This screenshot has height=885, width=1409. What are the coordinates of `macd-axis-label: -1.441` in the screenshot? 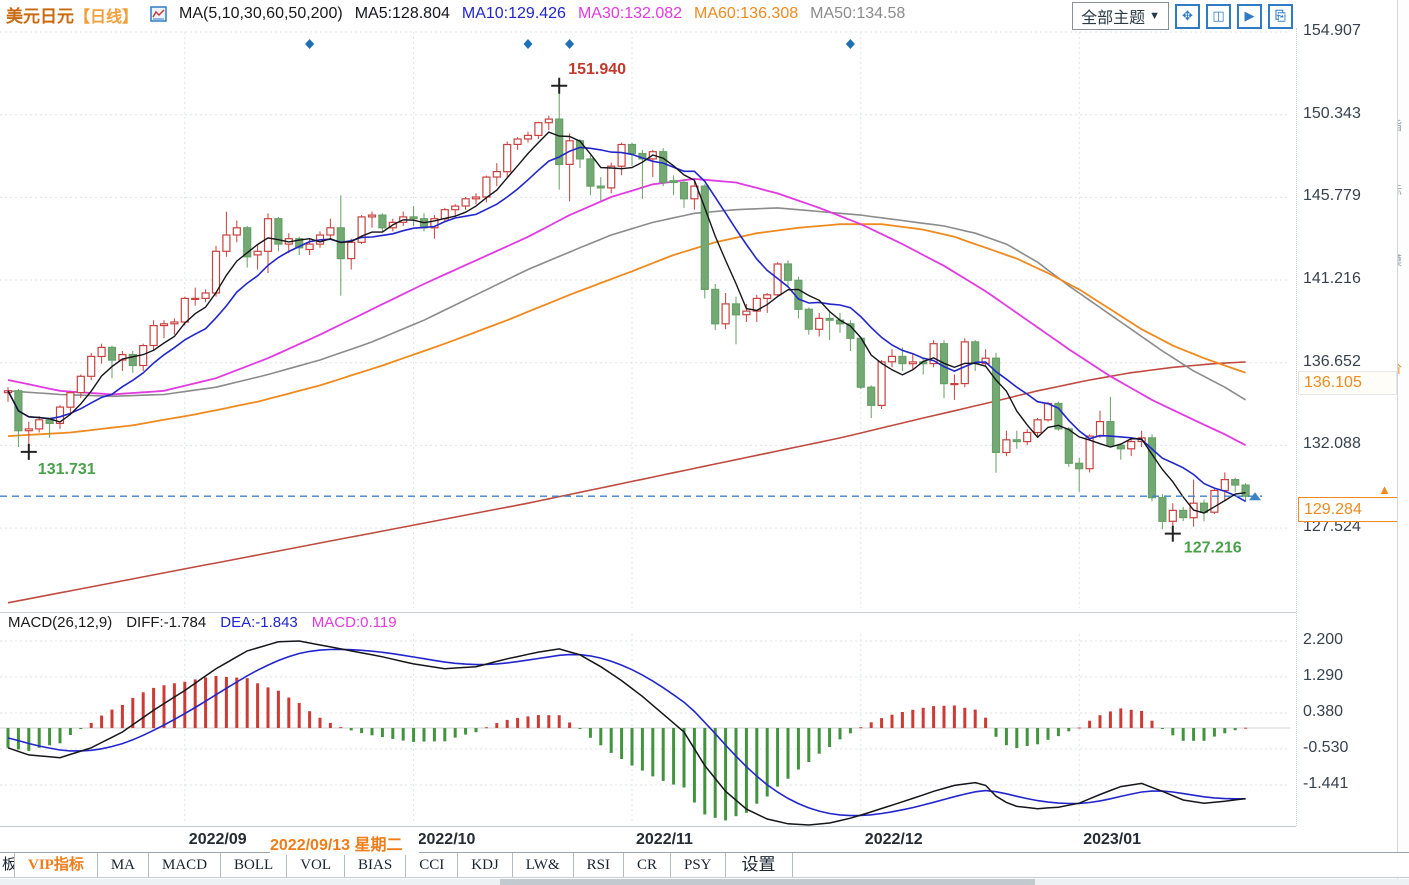 It's located at (1326, 784).